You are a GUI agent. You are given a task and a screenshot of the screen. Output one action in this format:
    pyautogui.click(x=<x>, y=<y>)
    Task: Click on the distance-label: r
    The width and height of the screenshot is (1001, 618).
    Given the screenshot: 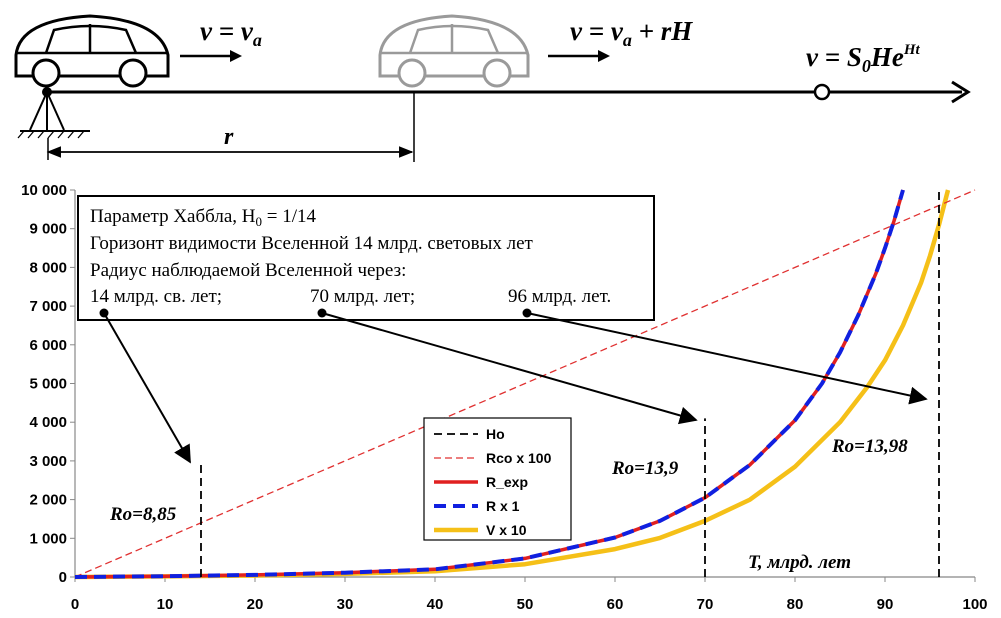 What is the action you would take?
    pyautogui.click(x=229, y=137)
    